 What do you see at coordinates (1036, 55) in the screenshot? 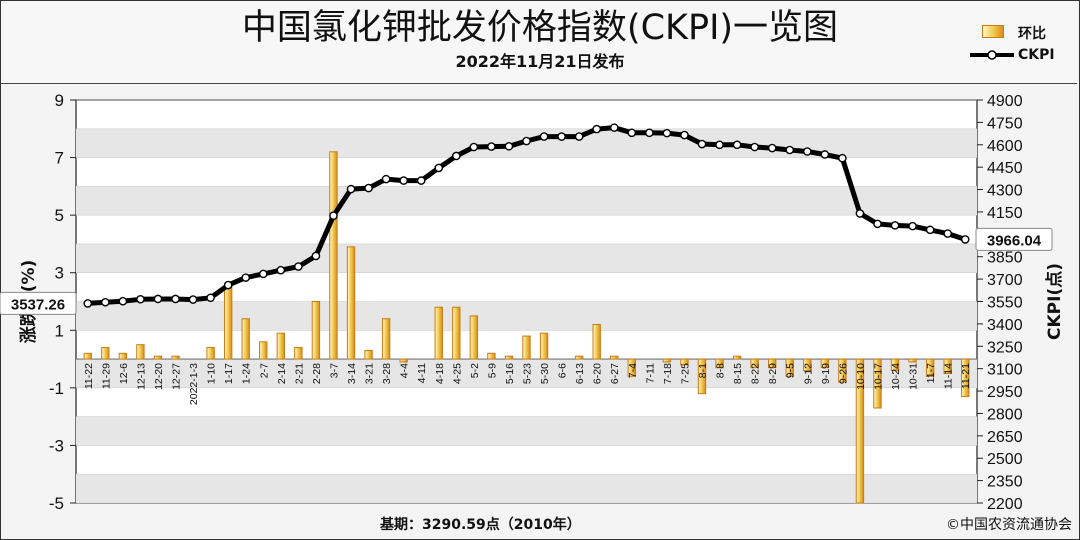
I see `legend-line-label: CKPI` at bounding box center [1036, 55].